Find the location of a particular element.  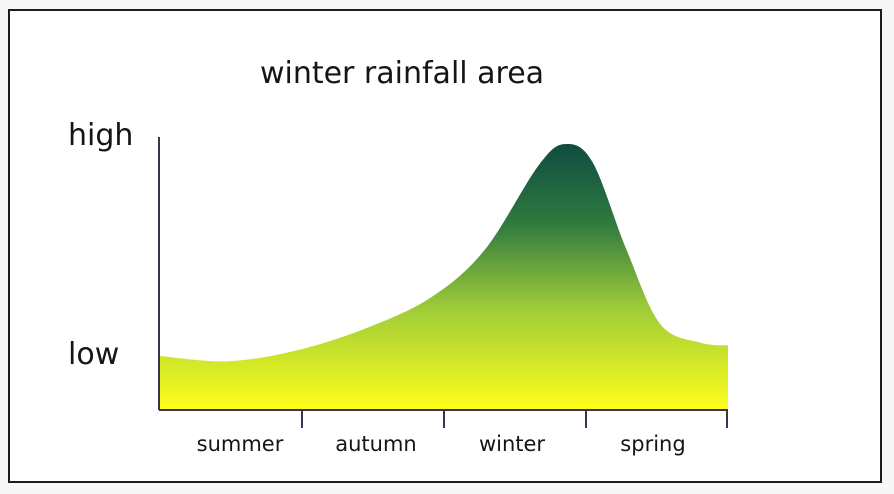

x-tick-label-summer: summer is located at coordinates (240, 444).